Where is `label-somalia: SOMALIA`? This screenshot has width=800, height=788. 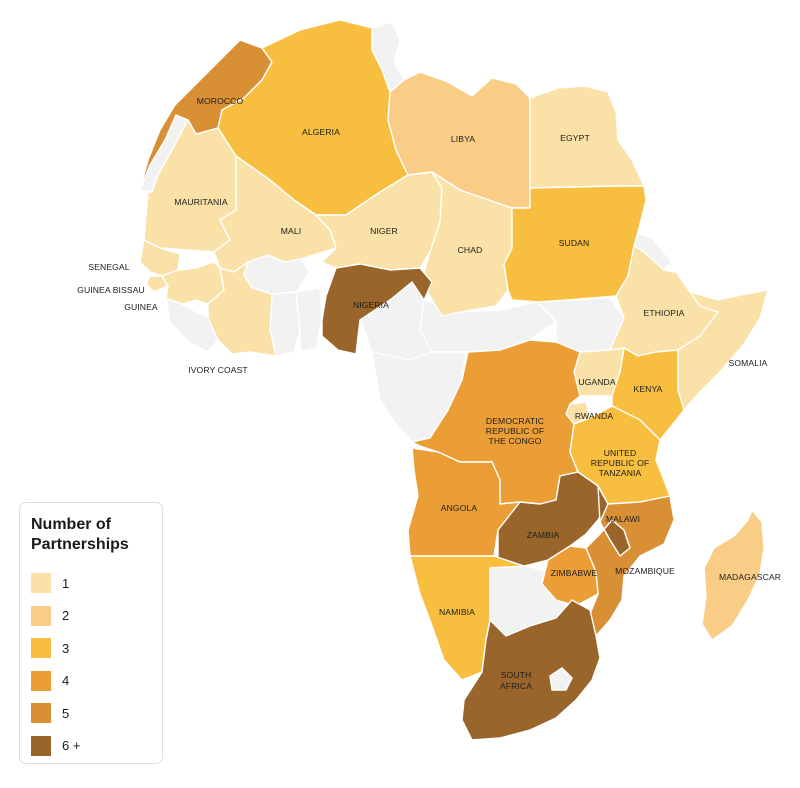 label-somalia: SOMALIA is located at coordinates (748, 363).